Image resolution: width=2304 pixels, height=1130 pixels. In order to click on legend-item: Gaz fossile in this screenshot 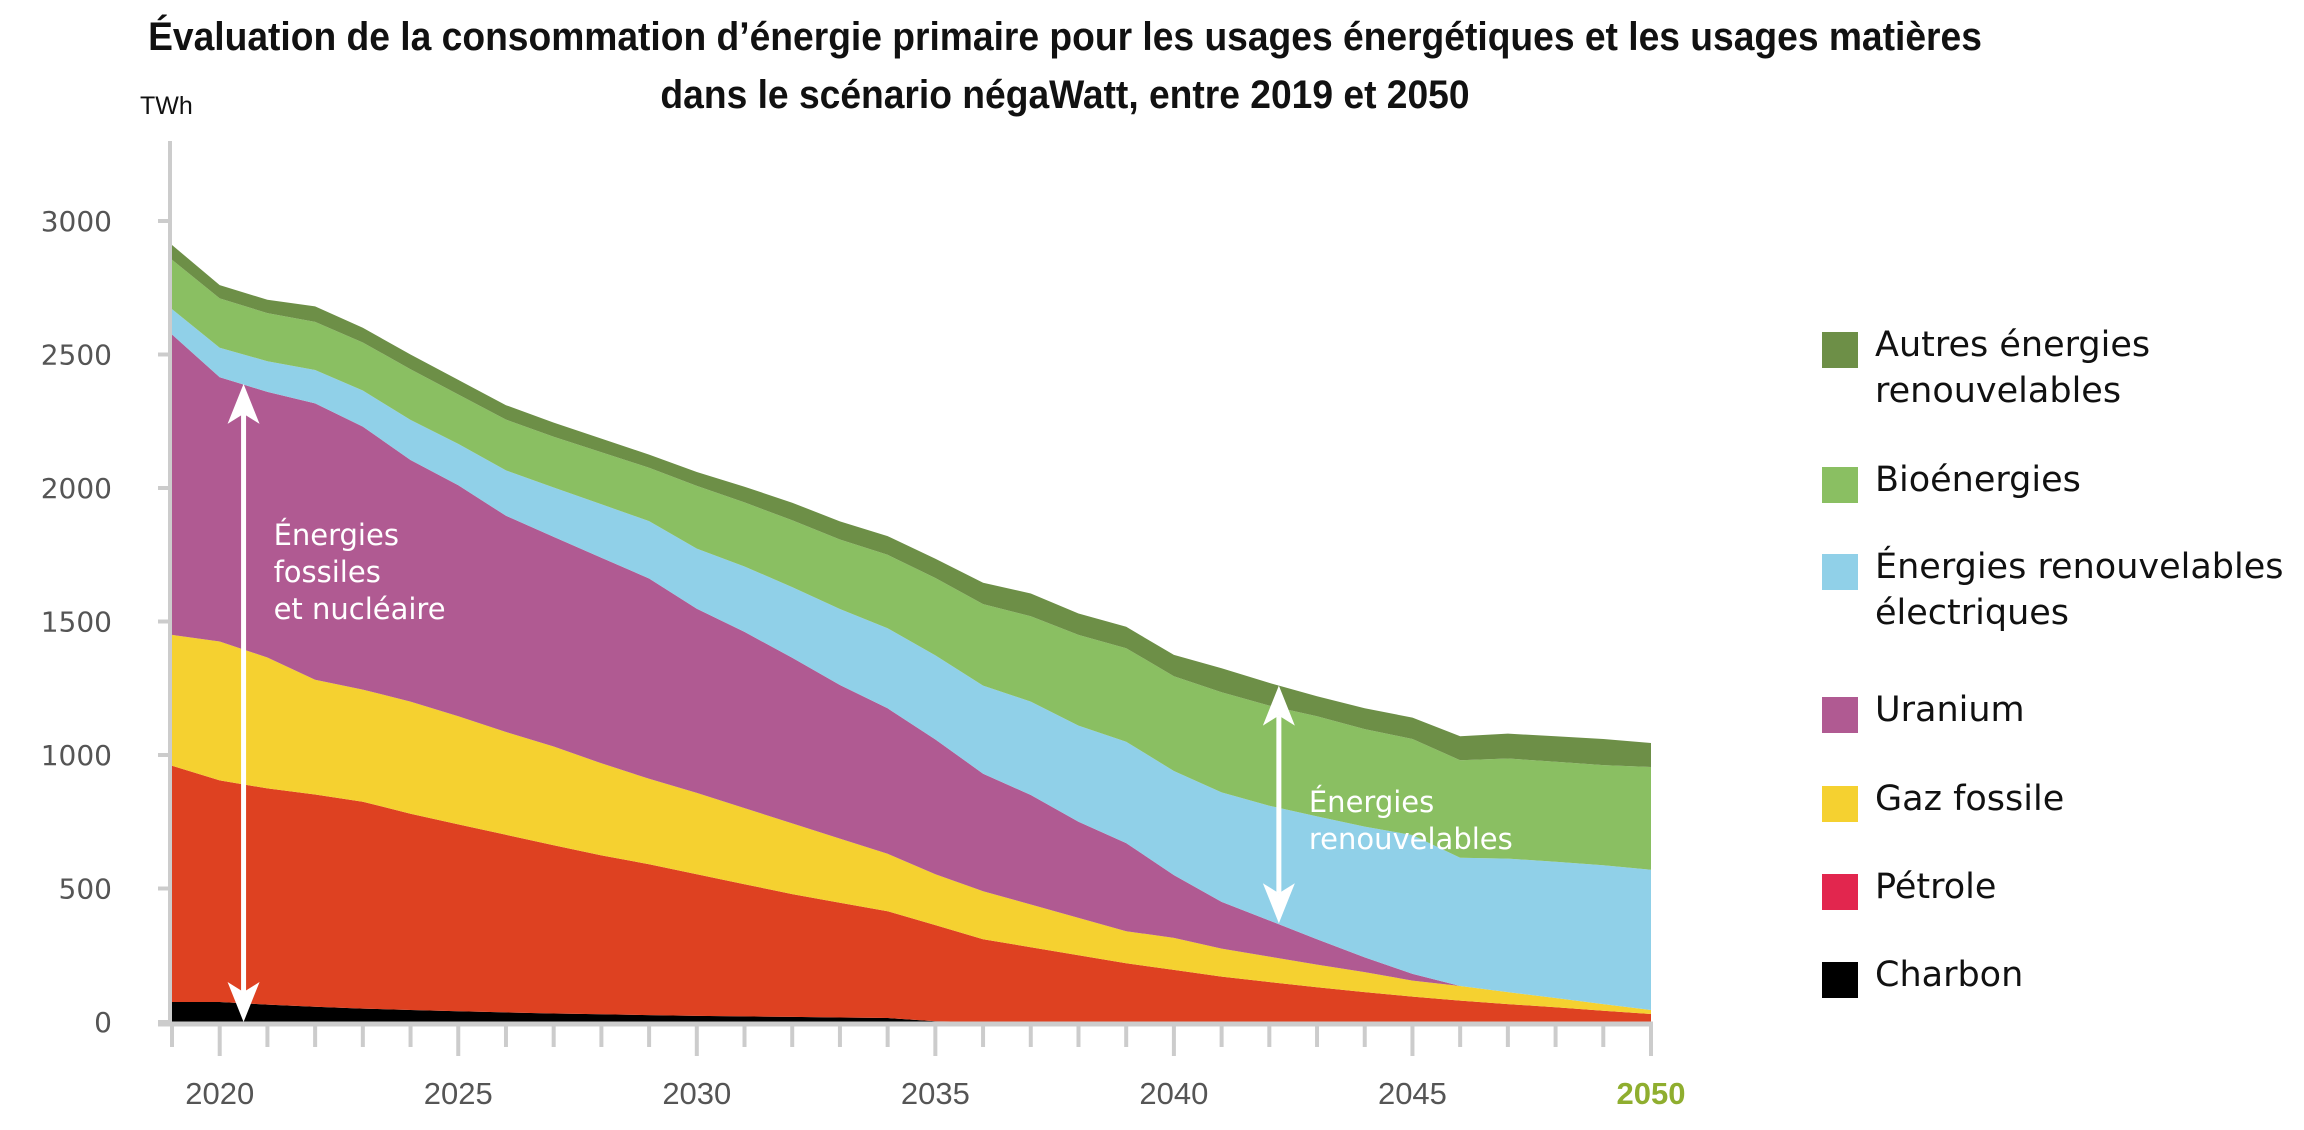, I will do `click(1943, 799)`.